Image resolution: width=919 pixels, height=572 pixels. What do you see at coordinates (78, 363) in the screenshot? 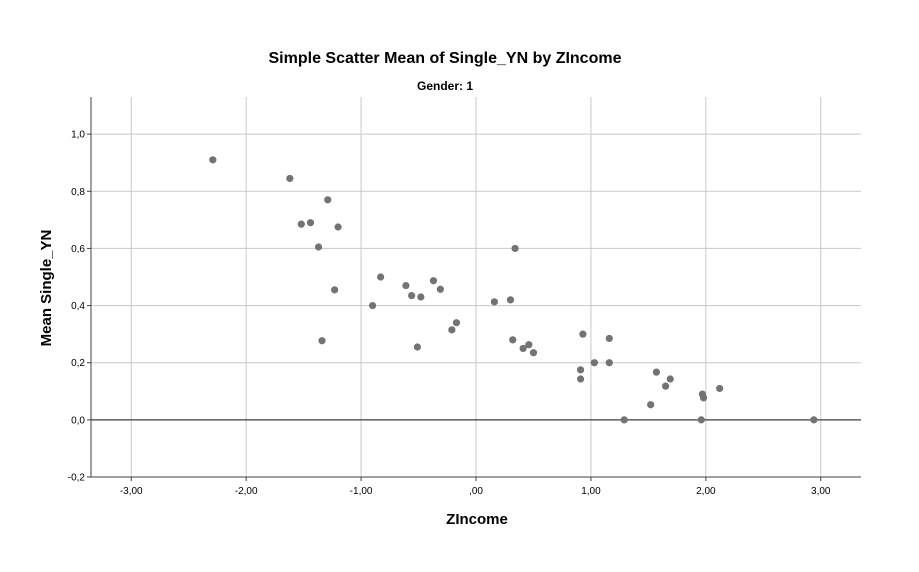
I see `y-tick-label: 0,2` at bounding box center [78, 363].